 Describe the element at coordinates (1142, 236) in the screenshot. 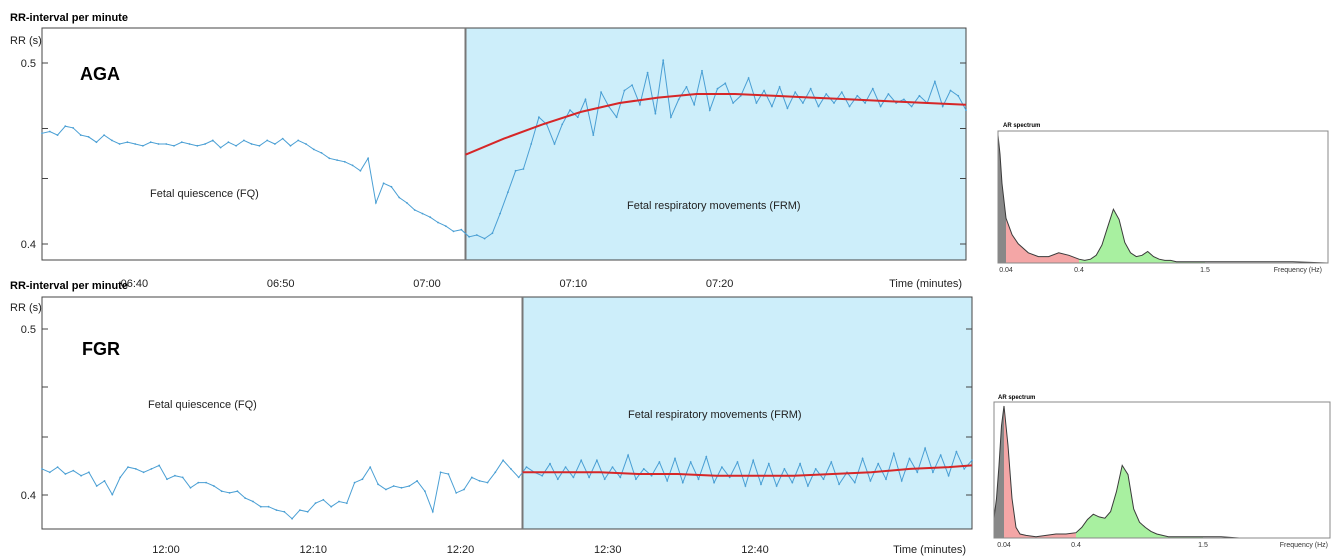

I see `spectrum-band` at that location.